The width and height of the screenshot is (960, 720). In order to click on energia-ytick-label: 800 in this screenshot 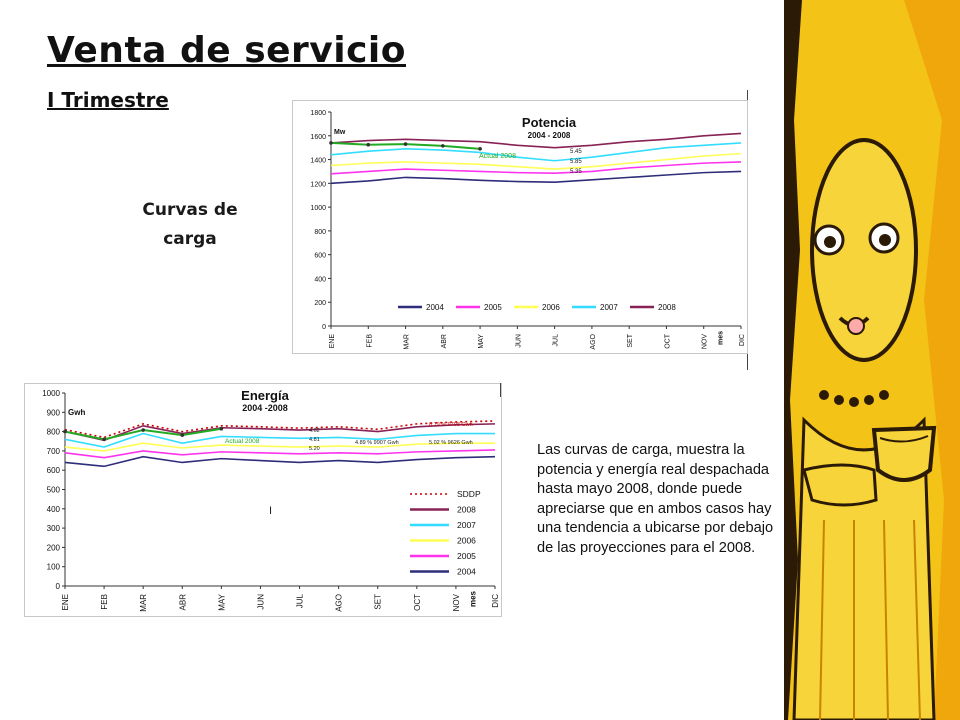, I will do `click(54, 432)`.